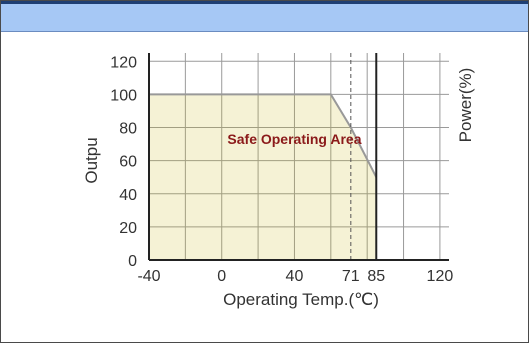 The width and height of the screenshot is (529, 343). I want to click on x-tick-label: 40, so click(295, 276).